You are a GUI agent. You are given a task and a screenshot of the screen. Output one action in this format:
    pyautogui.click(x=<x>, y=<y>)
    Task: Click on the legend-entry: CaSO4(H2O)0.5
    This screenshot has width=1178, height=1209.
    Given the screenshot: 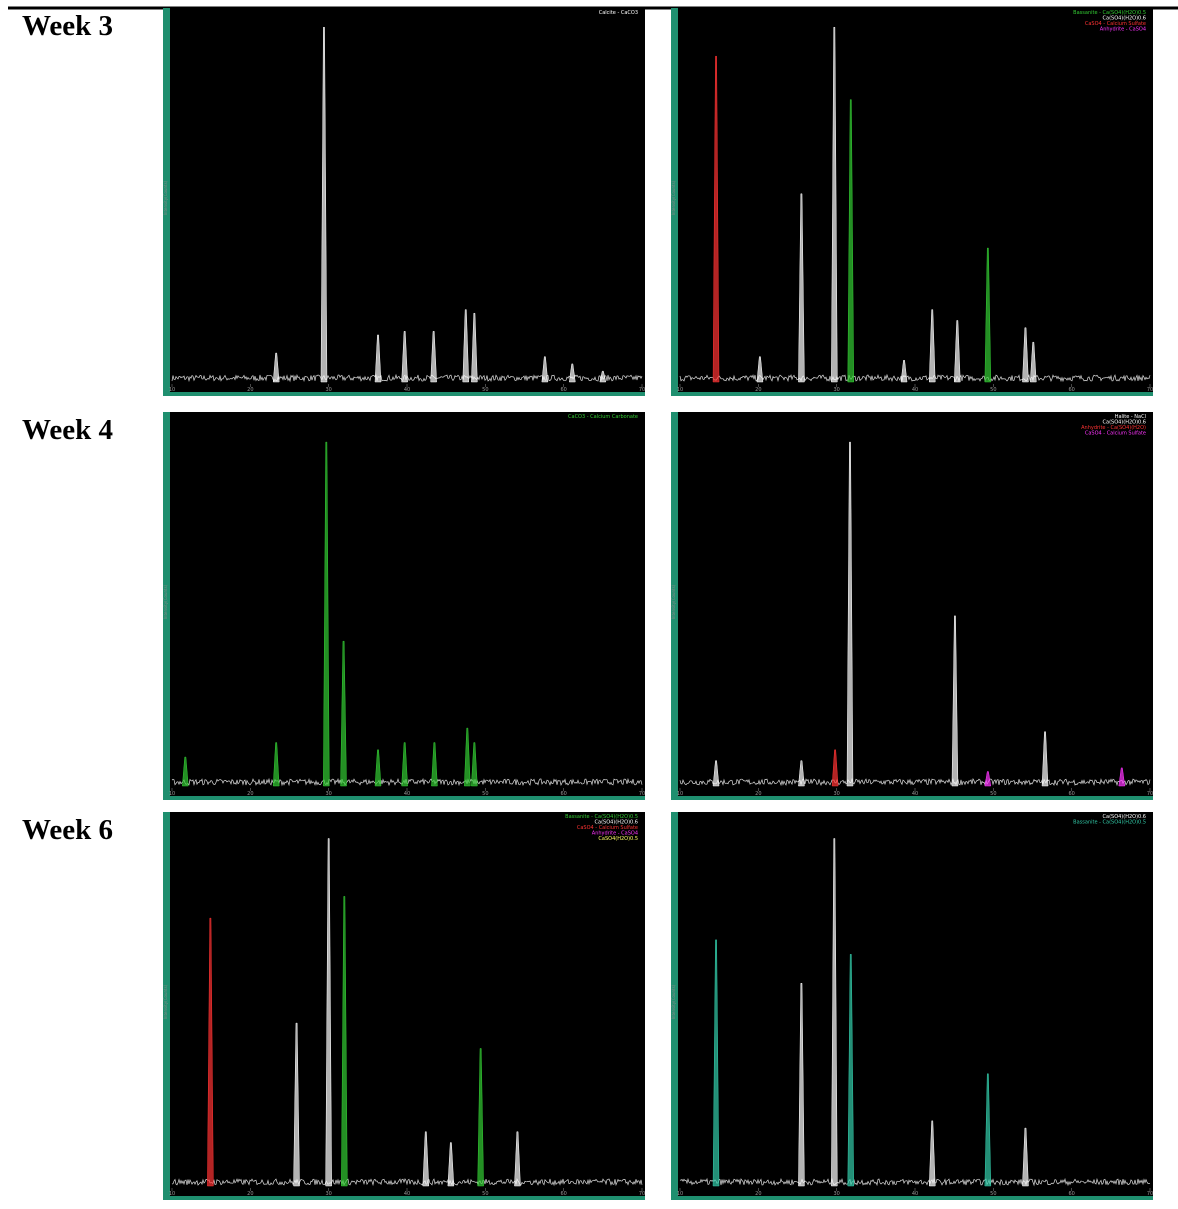 What is the action you would take?
    pyautogui.click(x=618, y=839)
    